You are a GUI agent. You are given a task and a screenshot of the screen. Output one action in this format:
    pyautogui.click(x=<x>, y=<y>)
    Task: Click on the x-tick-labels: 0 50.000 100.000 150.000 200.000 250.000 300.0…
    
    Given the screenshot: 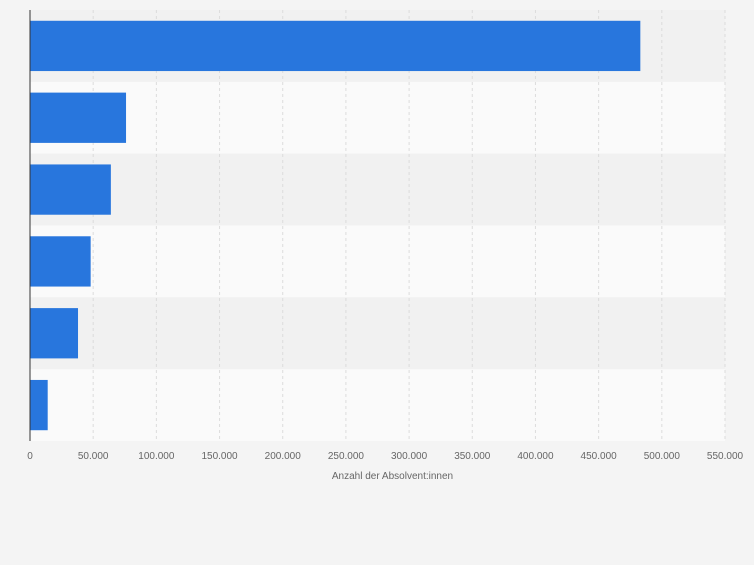 What is the action you would take?
    pyautogui.click(x=385, y=456)
    